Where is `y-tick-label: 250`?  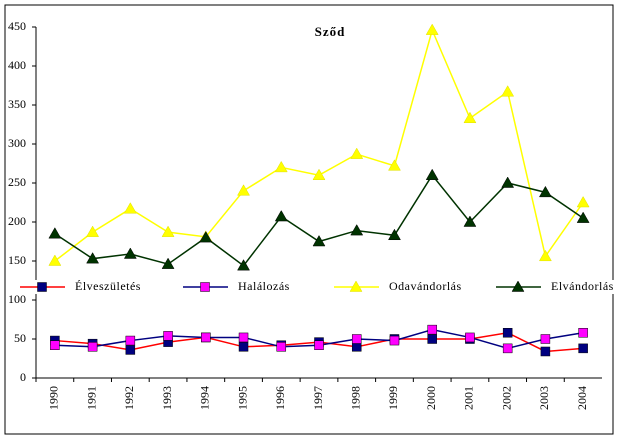
y-tick-label: 250 is located at coordinates (17, 182).